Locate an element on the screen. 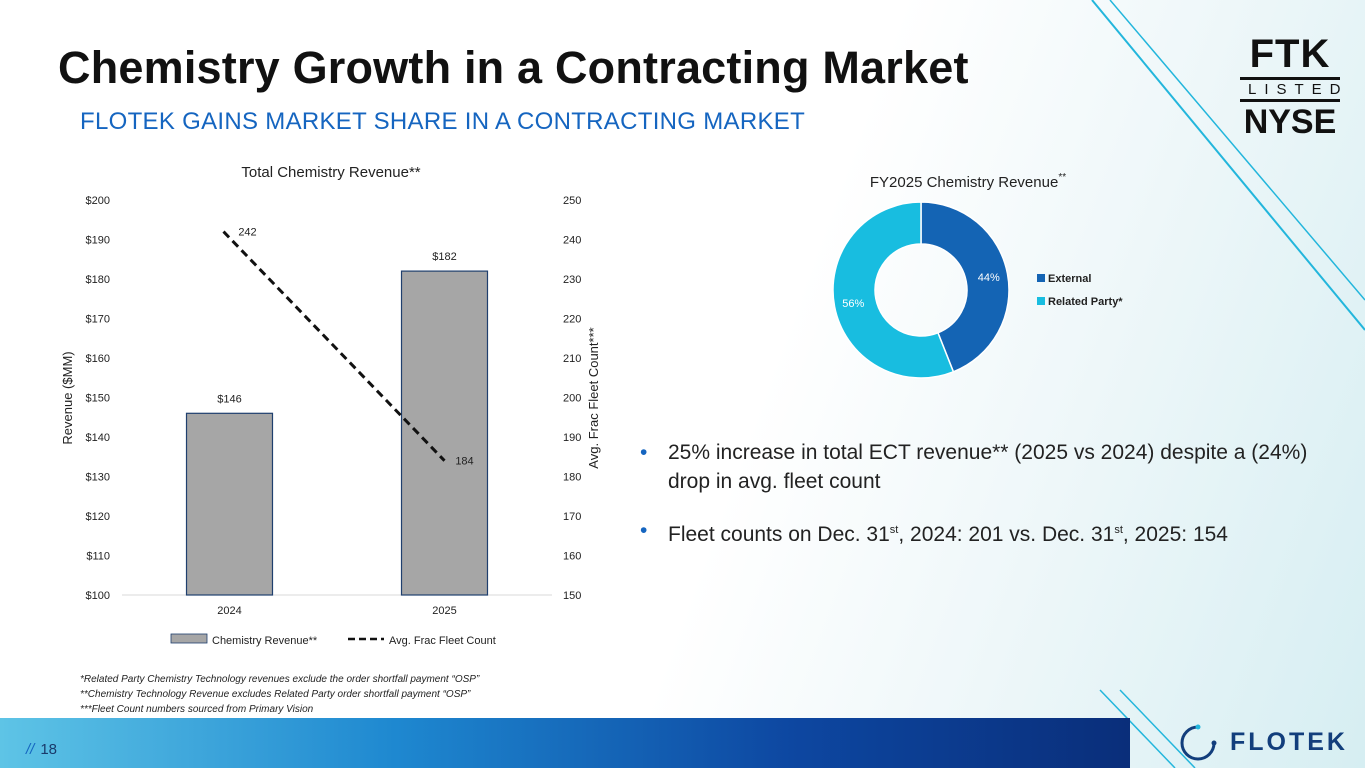 The image size is (1365, 768). legend-swatch-bar is located at coordinates (189, 638).